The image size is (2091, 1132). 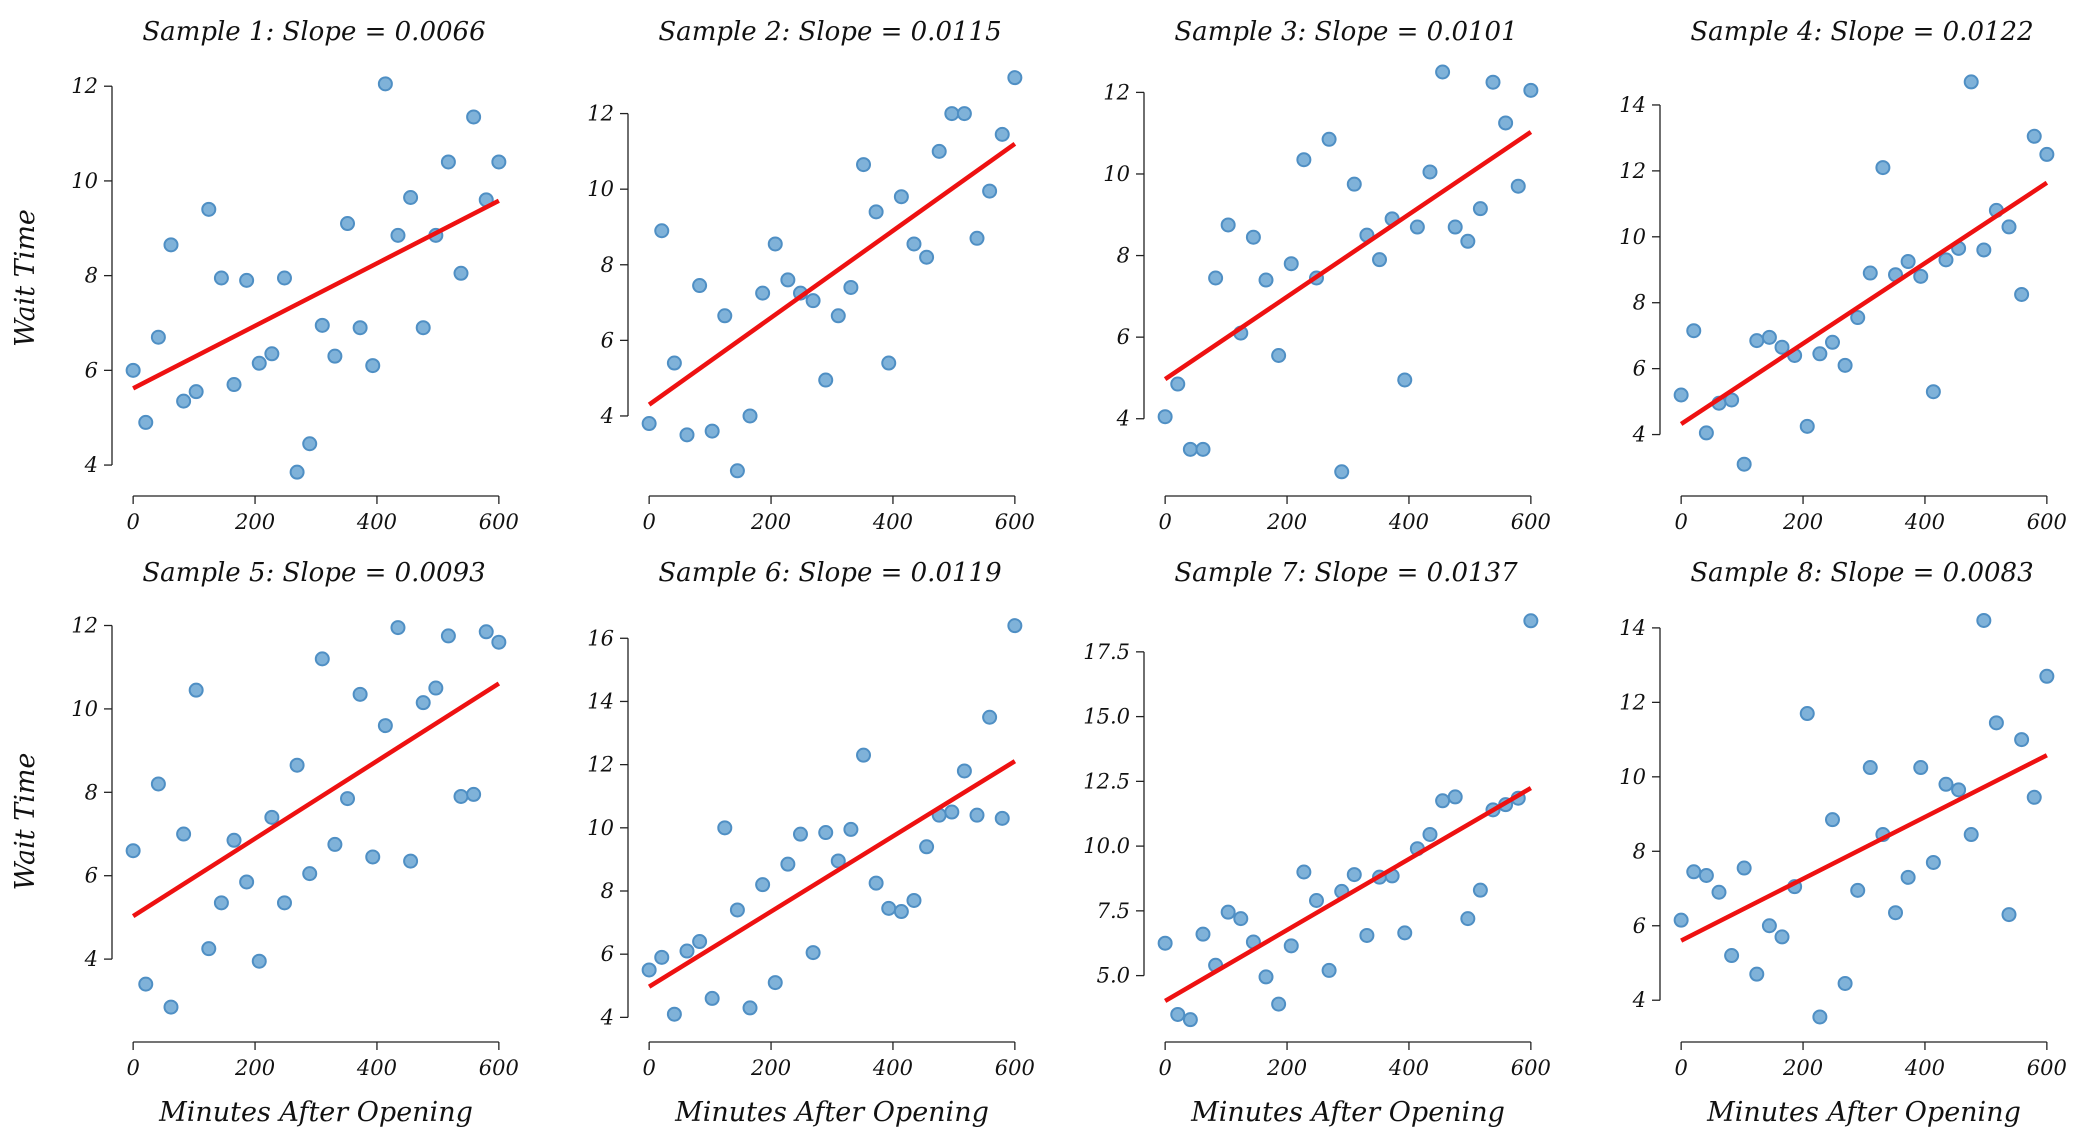 What do you see at coordinates (600, 701) in the screenshot?
I see `y-tick-label: 14` at bounding box center [600, 701].